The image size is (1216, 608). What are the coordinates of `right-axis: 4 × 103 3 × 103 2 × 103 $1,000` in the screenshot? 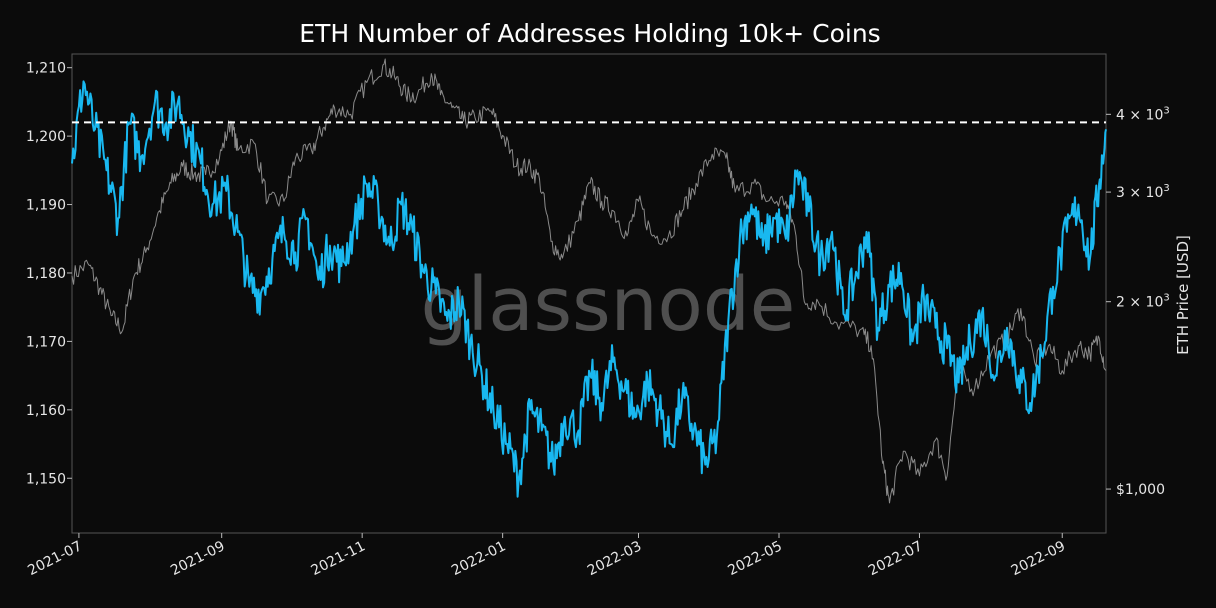 It's located at (1138, 301).